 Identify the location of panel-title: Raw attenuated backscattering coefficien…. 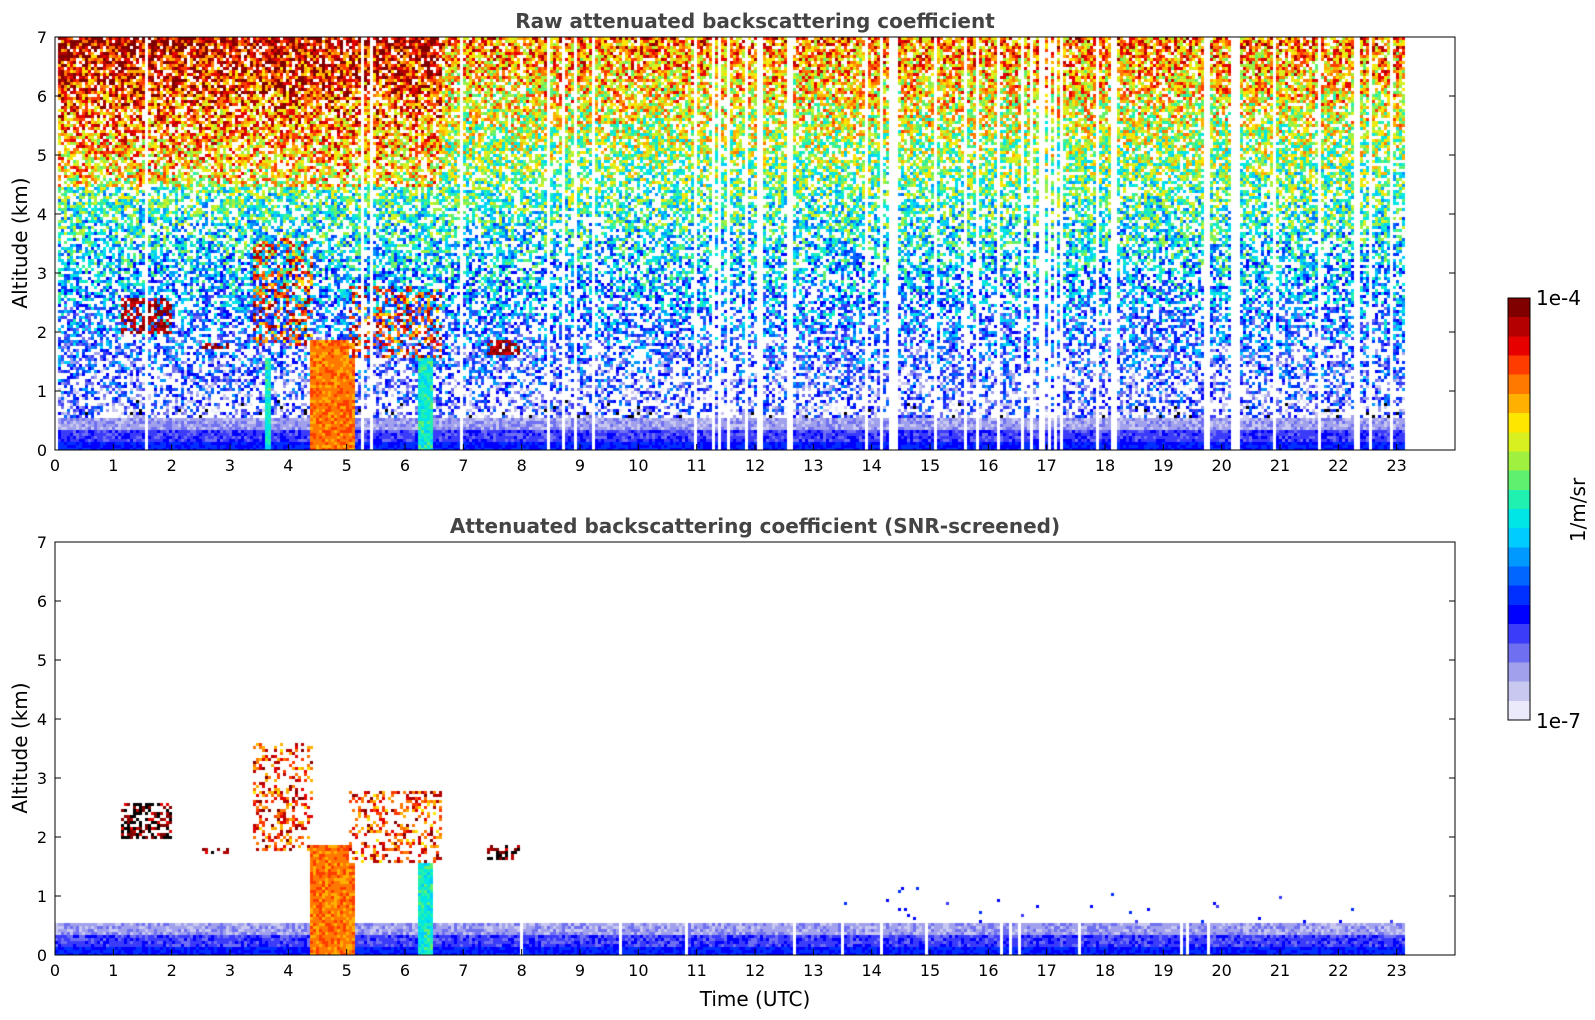
(755, 21).